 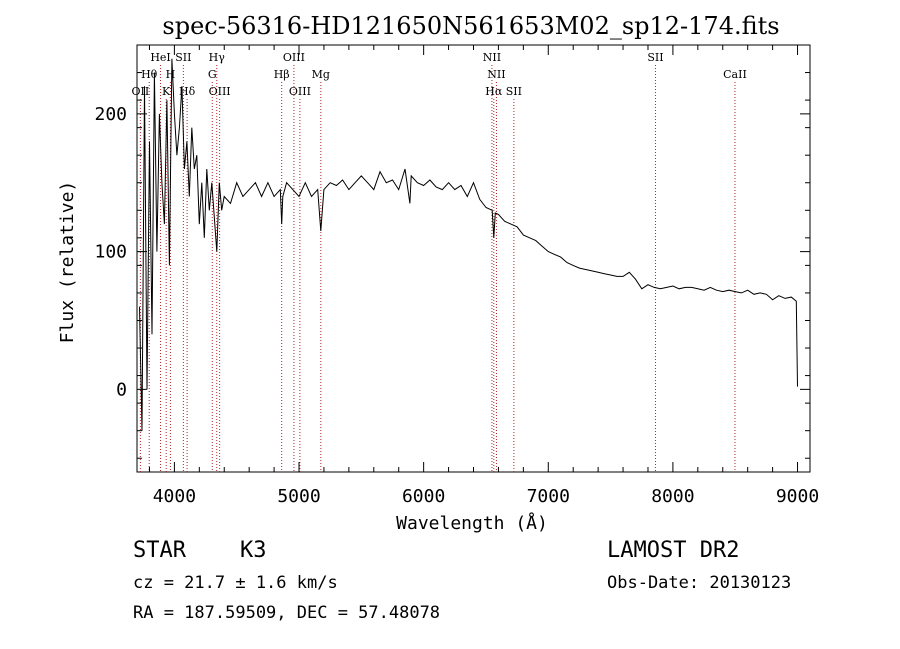 What do you see at coordinates (699, 583) in the screenshot?
I see `observation-date: Obs-Date: 20130123` at bounding box center [699, 583].